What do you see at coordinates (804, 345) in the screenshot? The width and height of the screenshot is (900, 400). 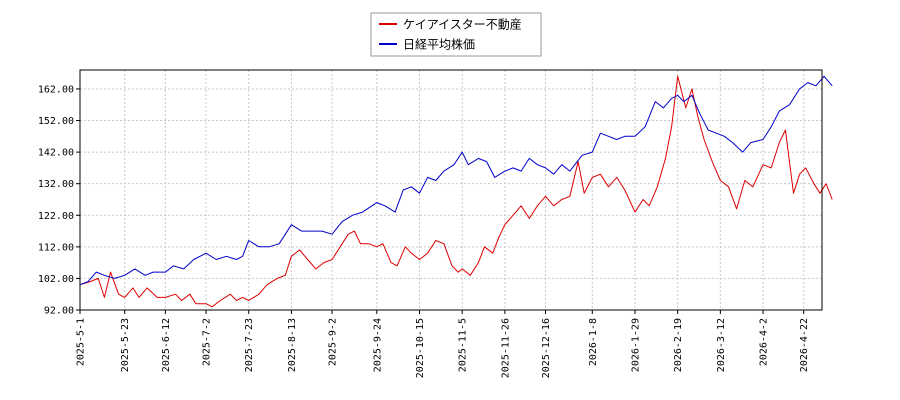 I see `x-tick-label: 2026-4-22` at bounding box center [804, 345].